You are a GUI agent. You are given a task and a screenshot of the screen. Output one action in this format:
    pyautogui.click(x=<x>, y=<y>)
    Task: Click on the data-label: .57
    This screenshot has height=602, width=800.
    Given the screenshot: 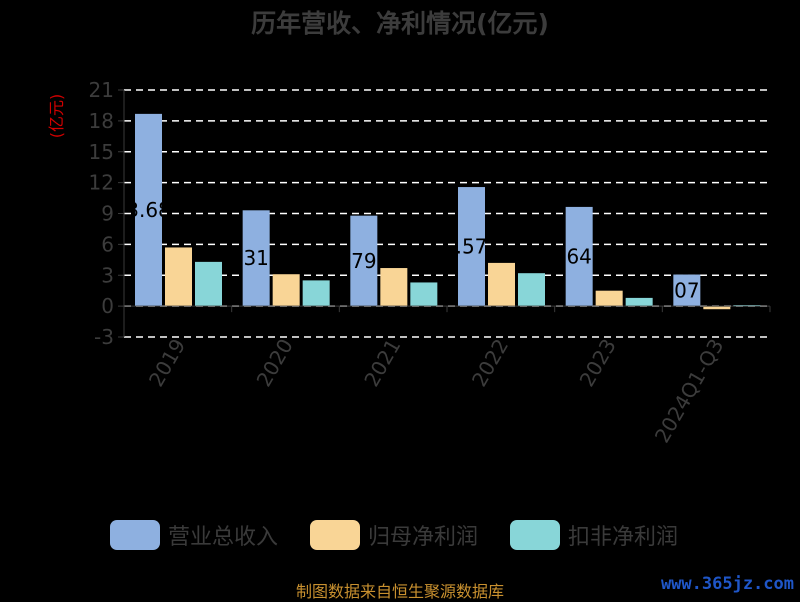 What is the action you would take?
    pyautogui.click(x=472, y=247)
    